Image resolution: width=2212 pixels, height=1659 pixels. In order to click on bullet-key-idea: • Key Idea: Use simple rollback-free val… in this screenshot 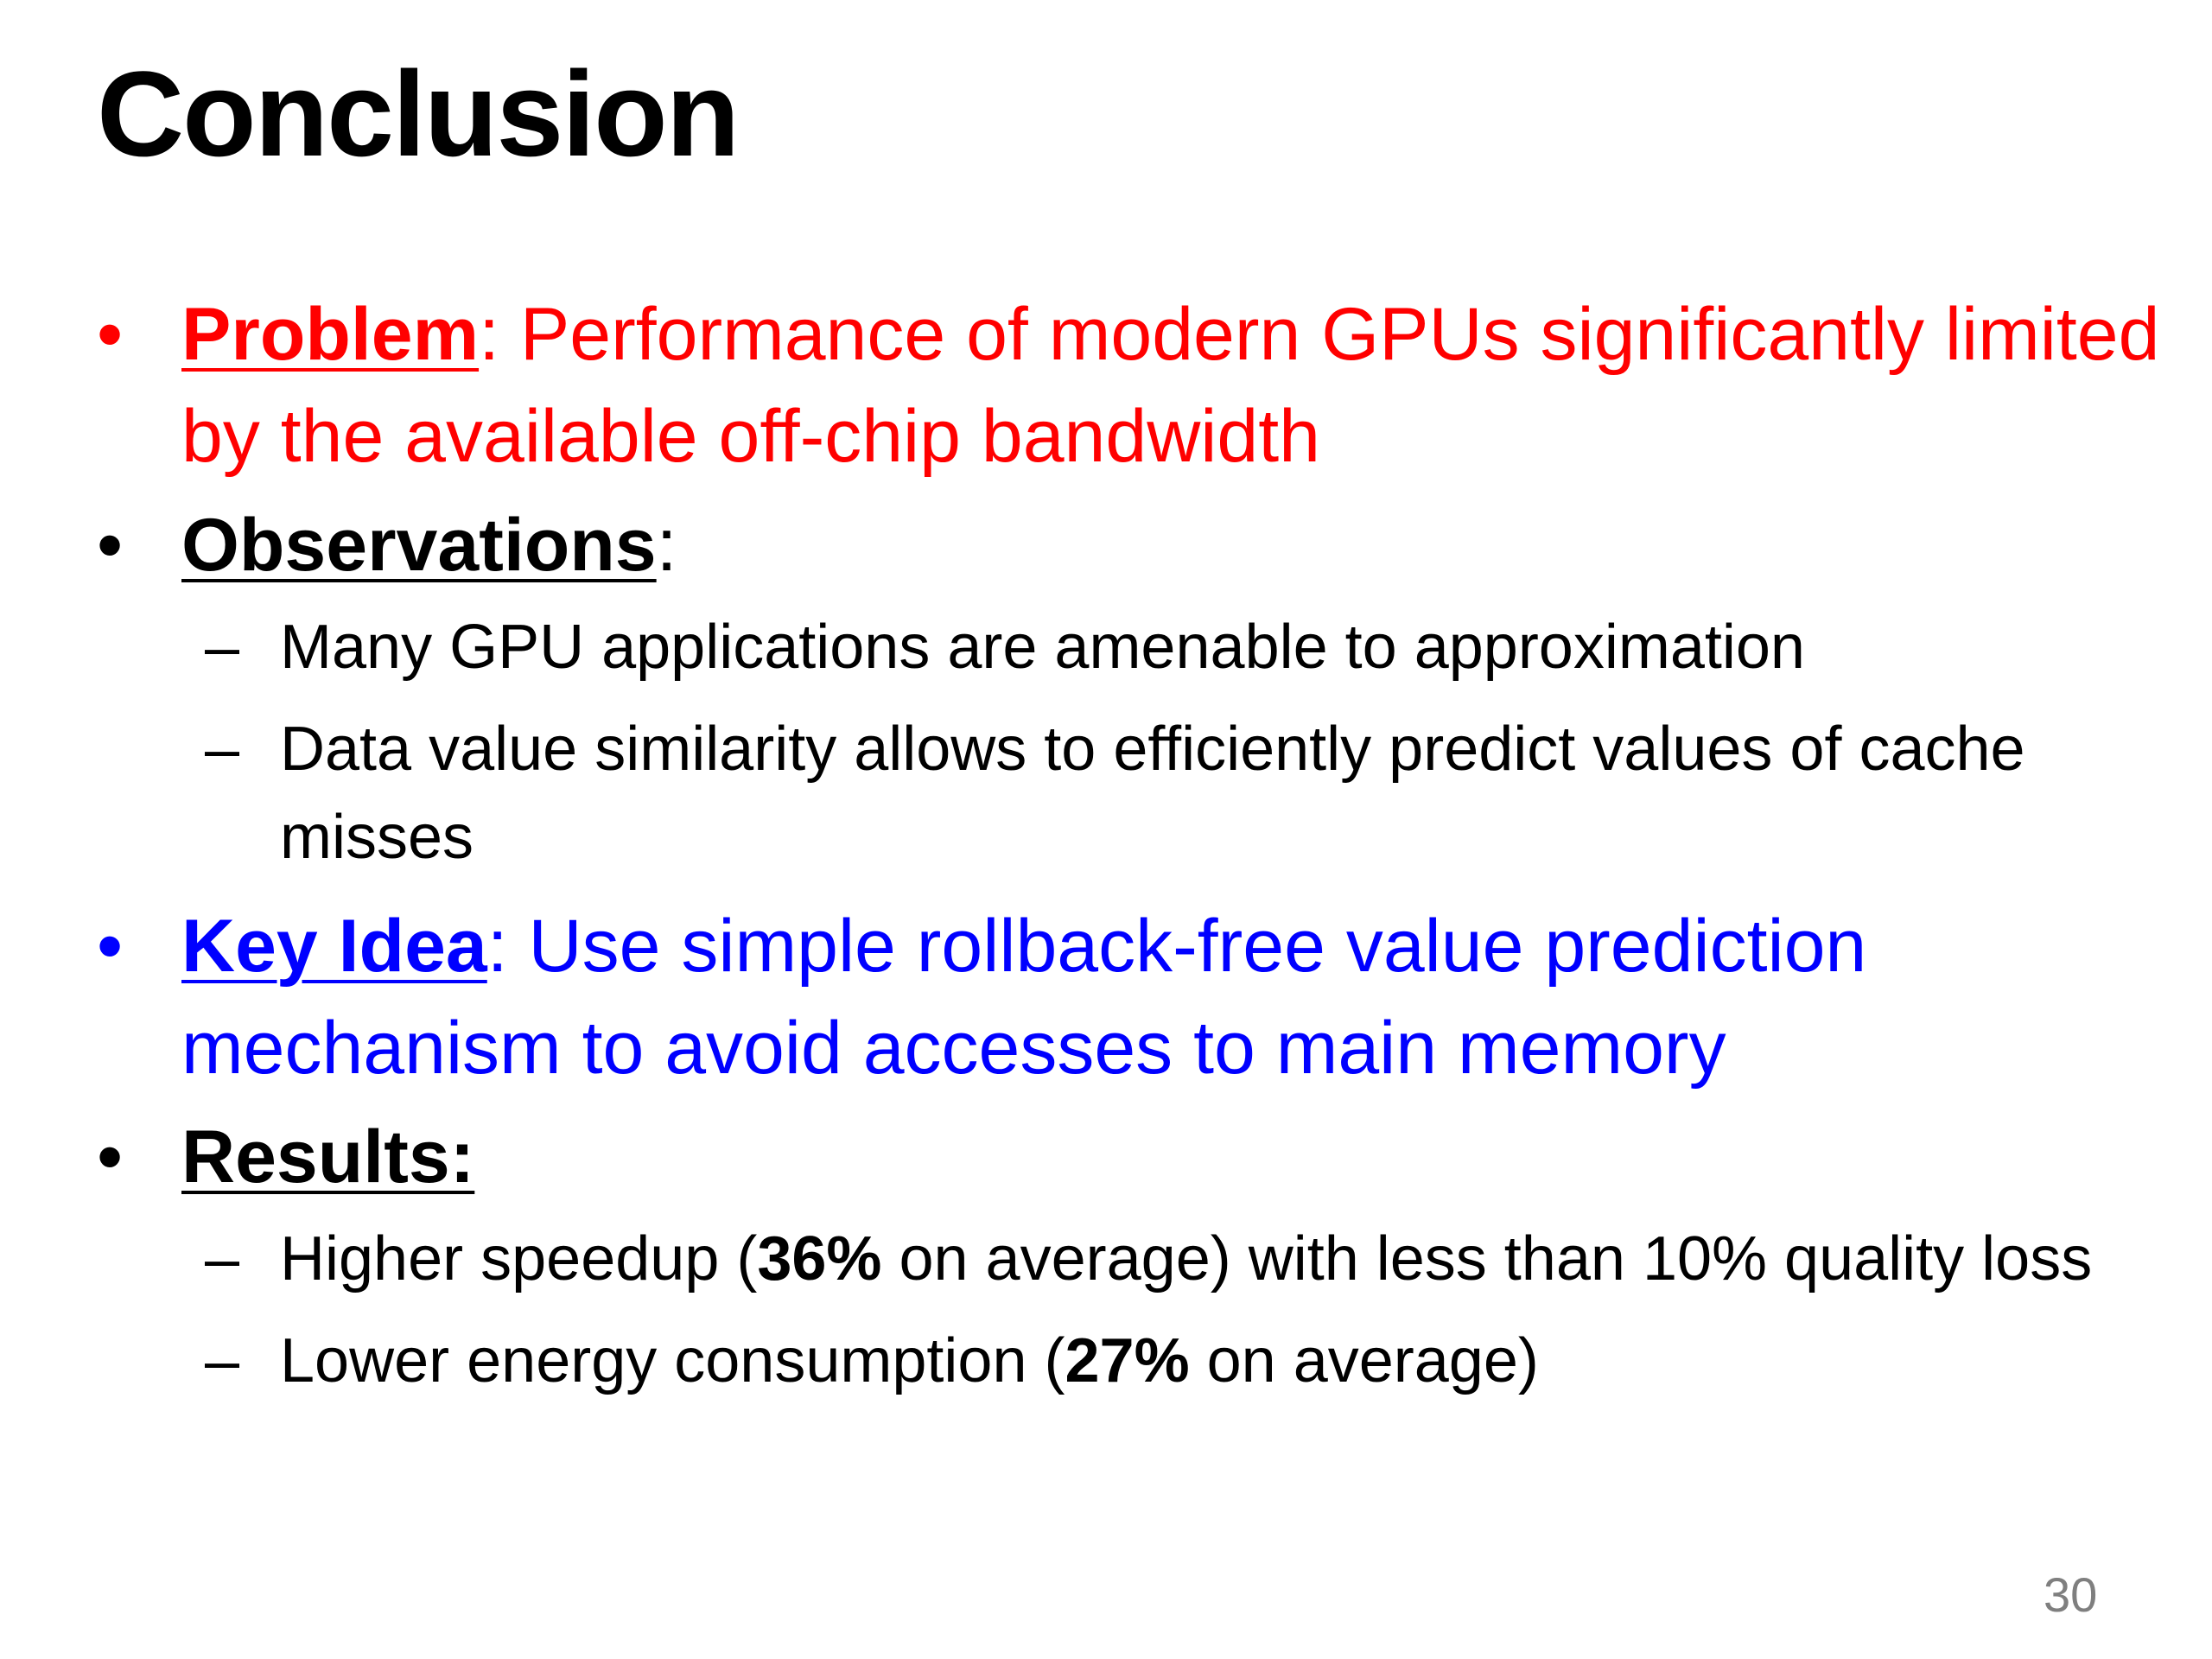, I will do `click(1134, 997)`.